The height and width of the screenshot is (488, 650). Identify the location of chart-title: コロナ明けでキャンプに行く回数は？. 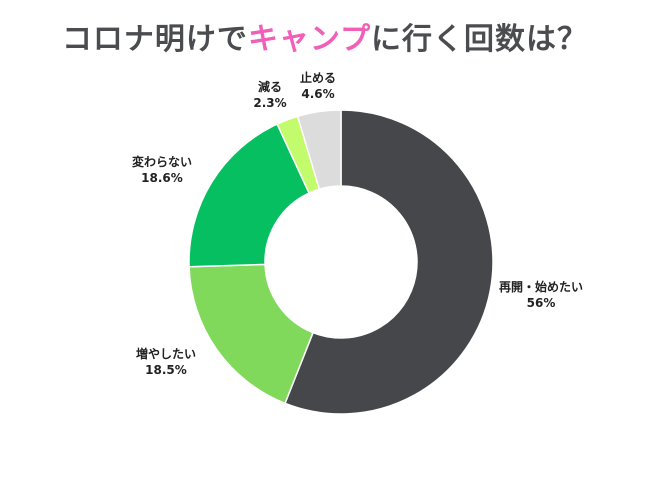
(325, 36).